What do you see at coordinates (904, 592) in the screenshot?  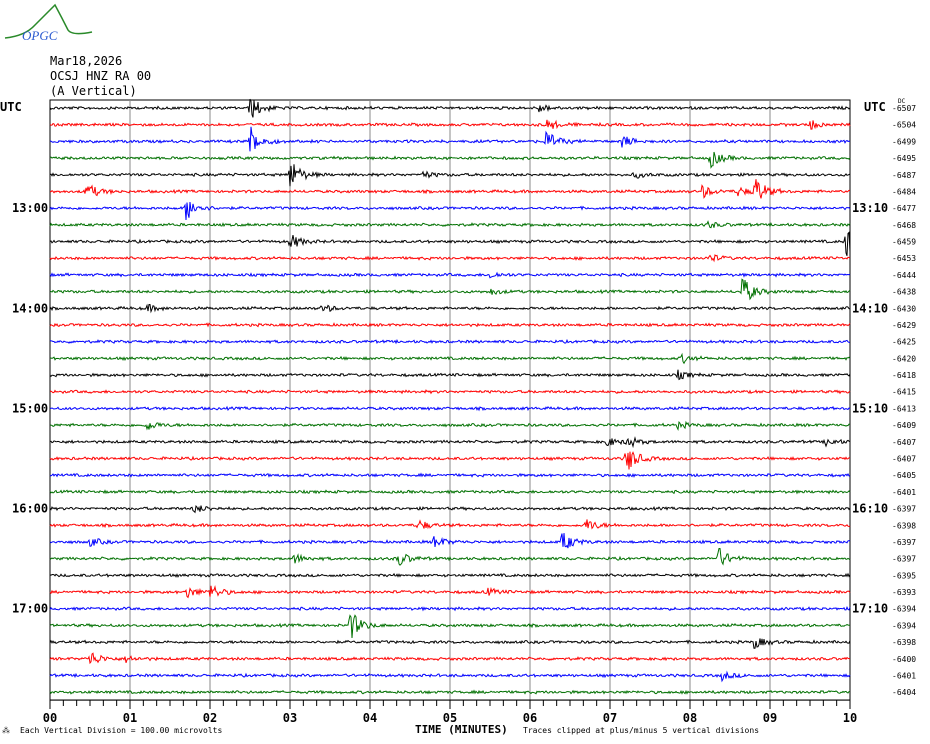 I see `dc-offset-label: -6393` at bounding box center [904, 592].